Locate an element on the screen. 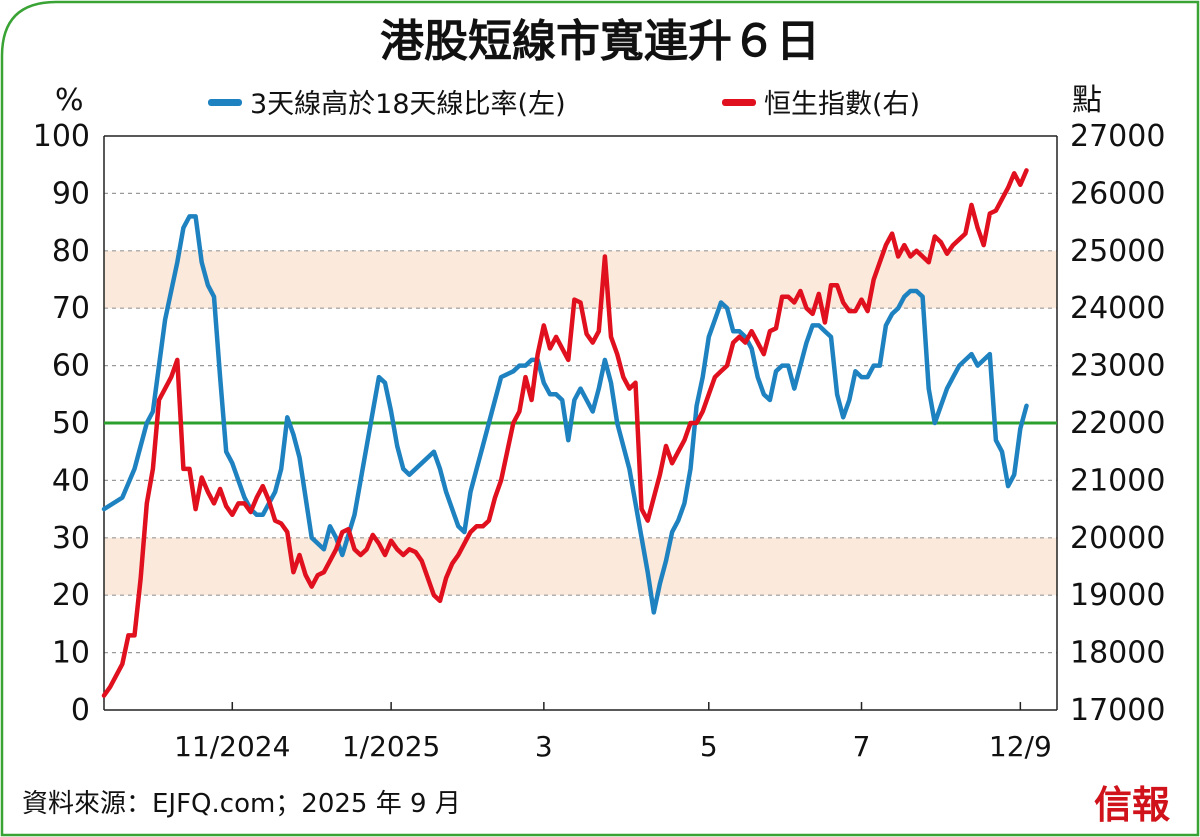 Image resolution: width=1200 pixels, height=837 pixels. left-tick-label: 100 is located at coordinates (61, 136).